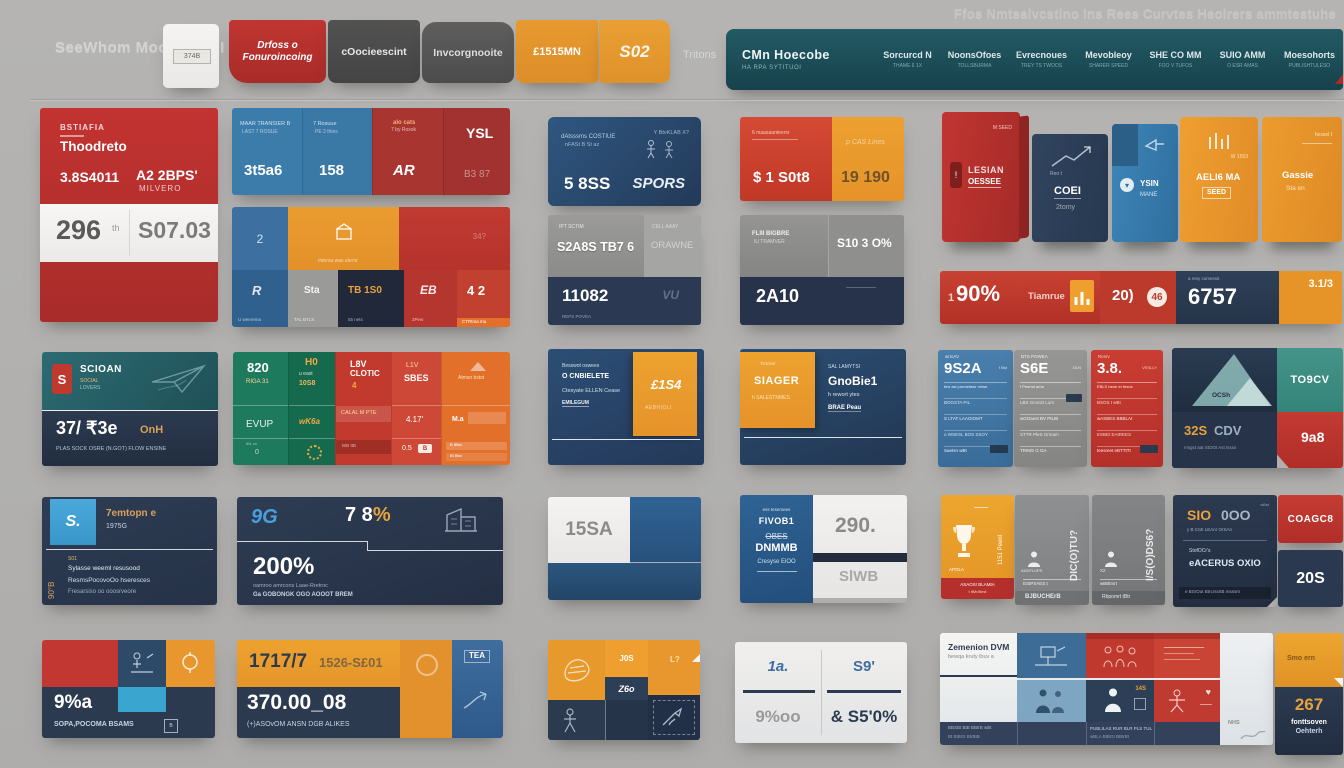 This screenshot has height=768, width=1344. What do you see at coordinates (130, 381) in the screenshot?
I see `teal-top: S SCIOAN SOCIAL LOVERS` at bounding box center [130, 381].